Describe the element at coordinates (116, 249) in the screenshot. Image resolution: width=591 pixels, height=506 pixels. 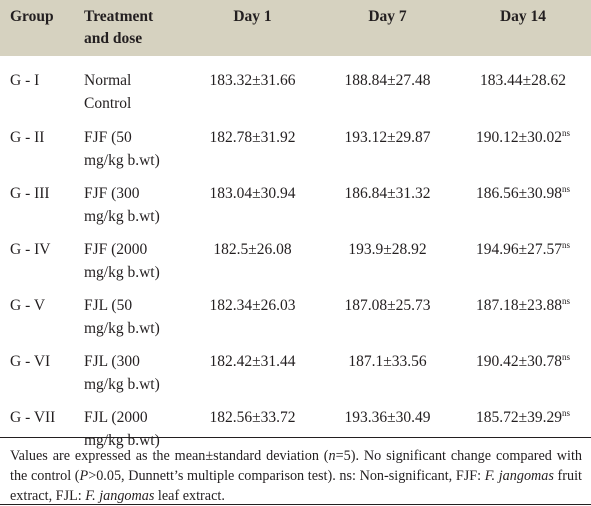
I see `treatment-line1: FJF (2000` at that location.